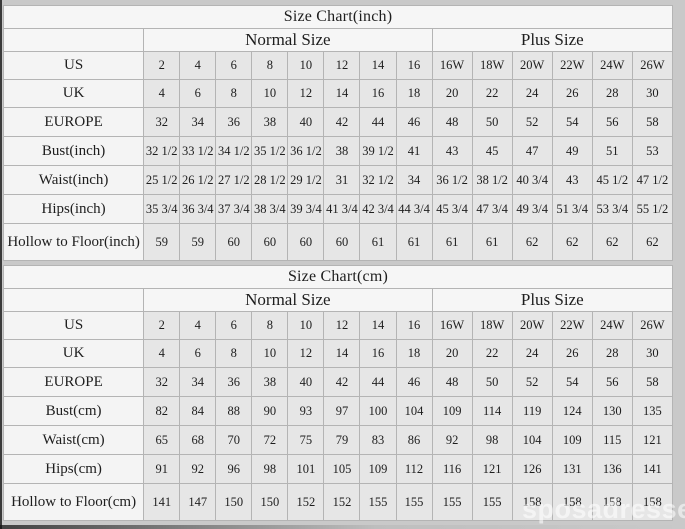 The width and height of the screenshot is (685, 529). I want to click on size-value-cell: 65, so click(162, 440).